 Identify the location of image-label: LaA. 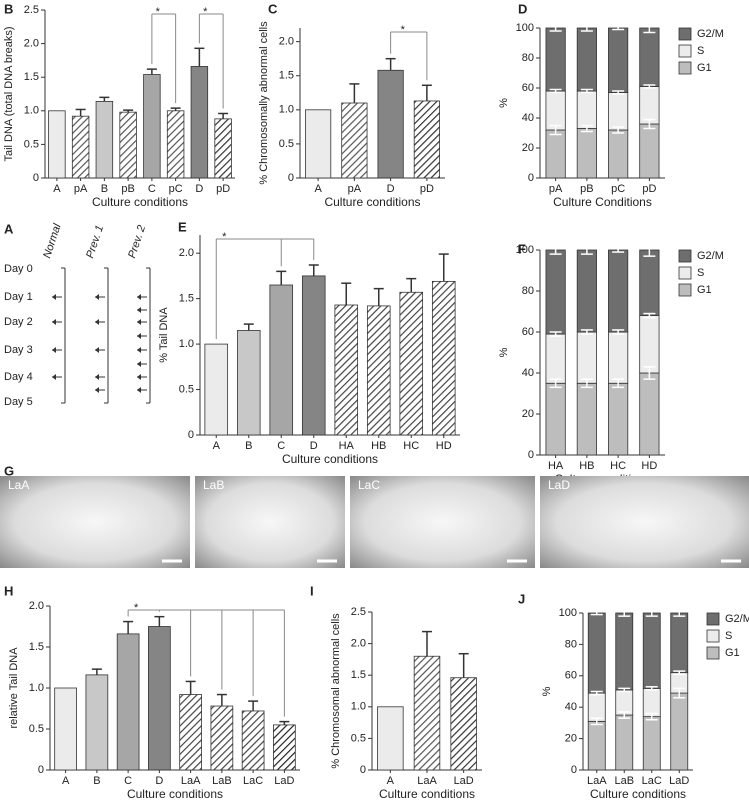
(18, 485).